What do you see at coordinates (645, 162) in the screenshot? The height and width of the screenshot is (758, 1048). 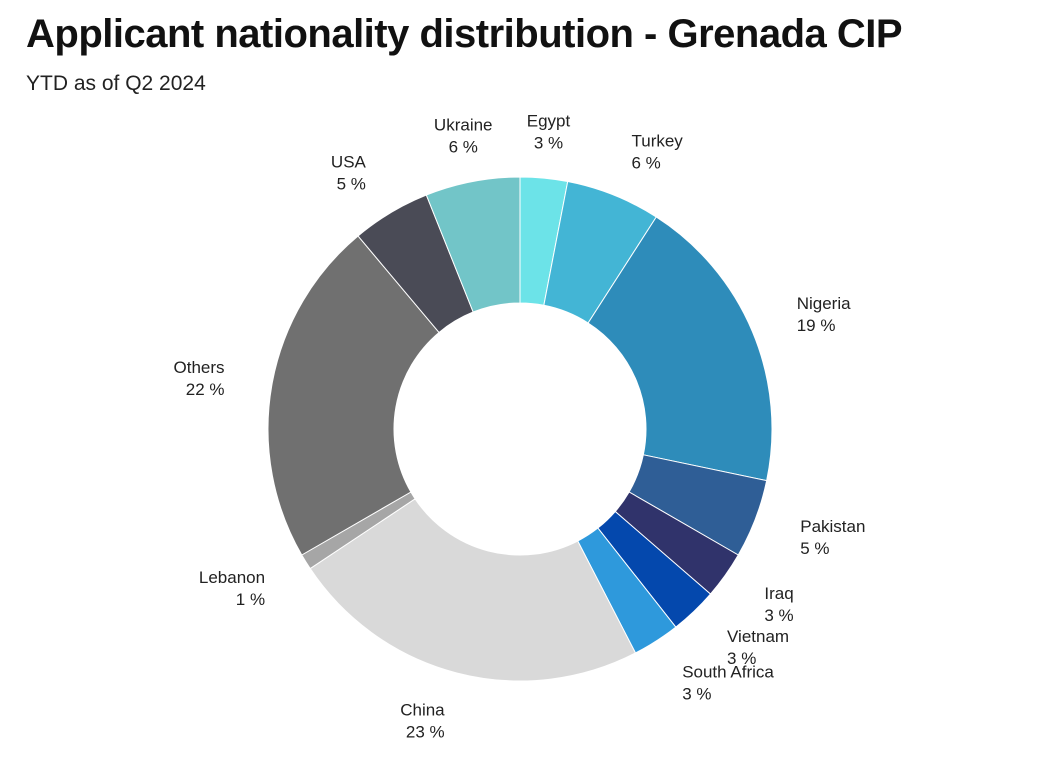 I see `value-turkey: 6 %` at bounding box center [645, 162].